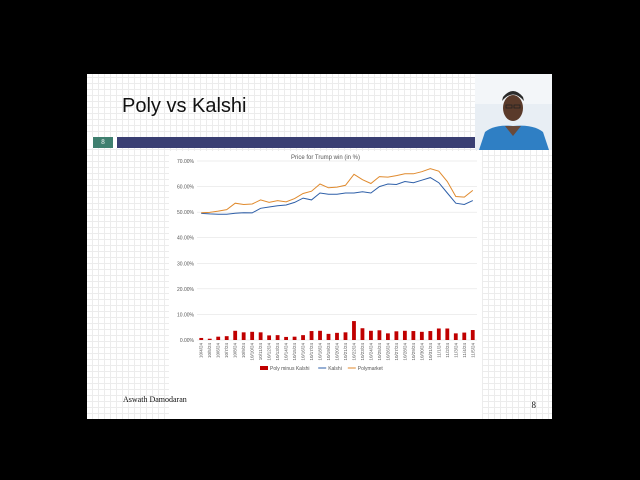 The height and width of the screenshot is (480, 640). Describe the element at coordinates (155, 399) in the screenshot. I see `footer-author: Aswath Damodaran` at that location.